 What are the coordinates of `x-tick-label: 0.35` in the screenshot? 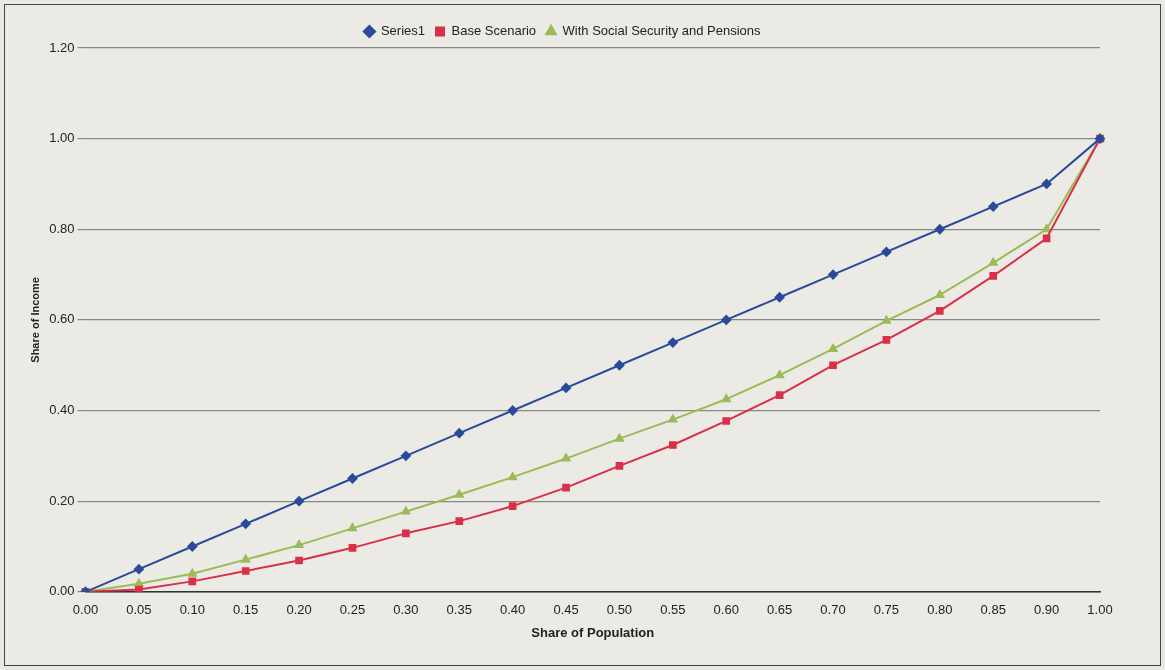 It's located at (459, 610).